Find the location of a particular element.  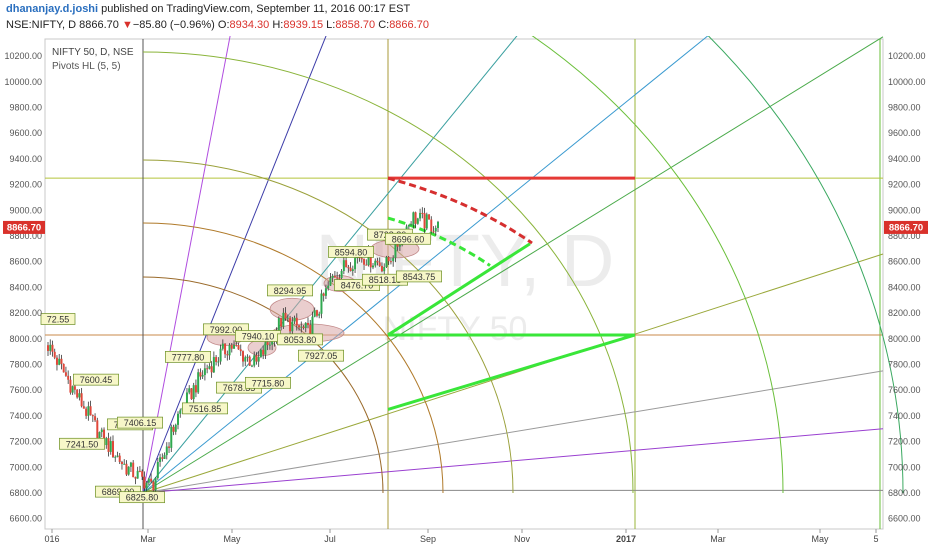

last-price-badge-left: 8866.70 is located at coordinates (24, 227).